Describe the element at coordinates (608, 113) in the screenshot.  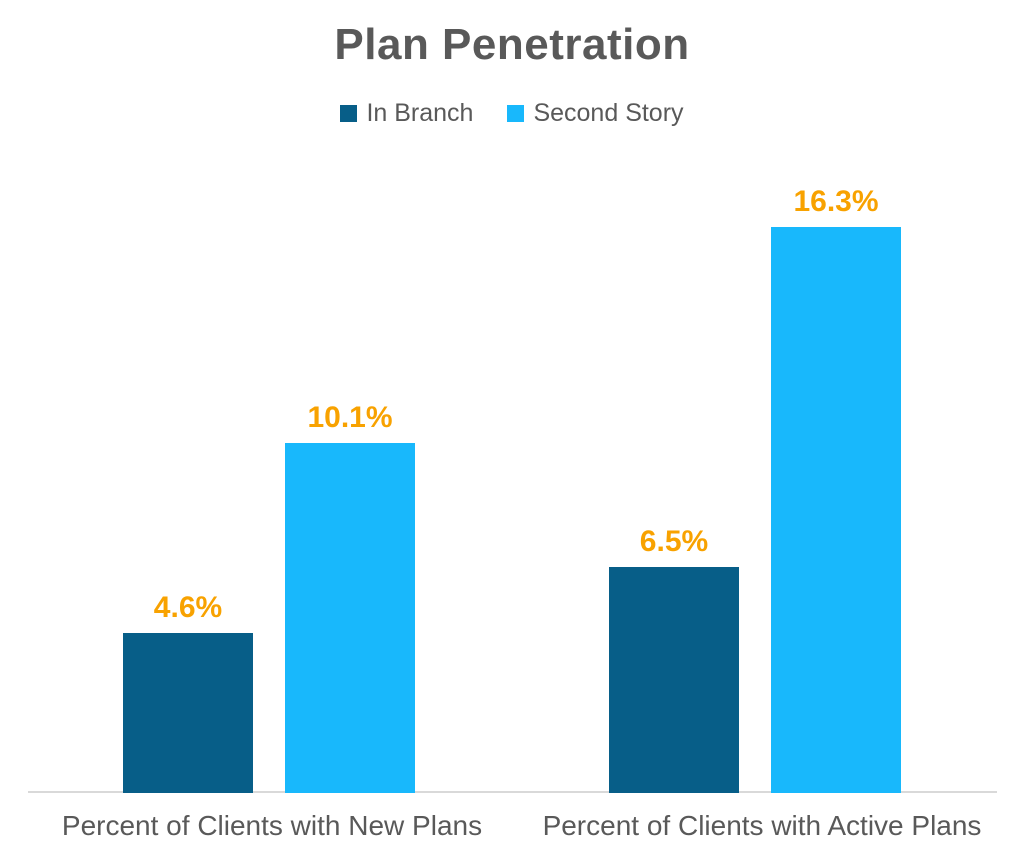
I see `legend-label-second-story: Second Story` at that location.